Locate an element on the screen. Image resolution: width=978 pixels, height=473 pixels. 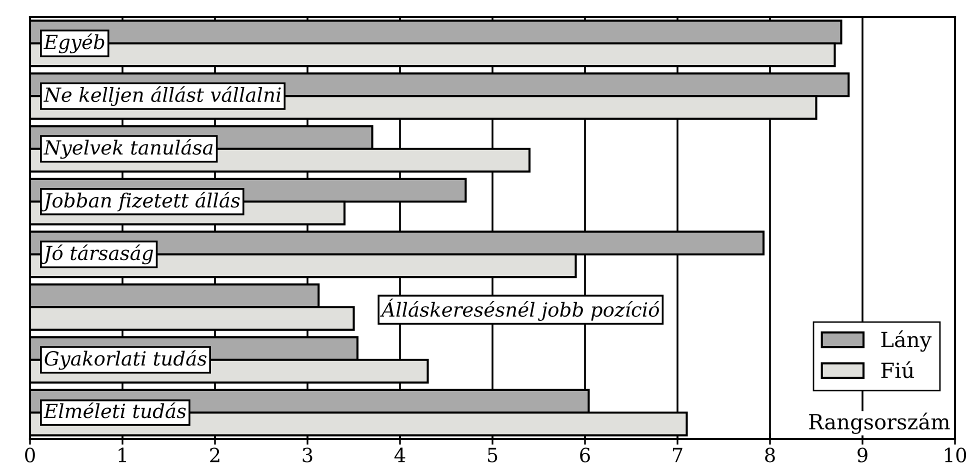
x-tick-label: 3 is located at coordinates (307, 455).